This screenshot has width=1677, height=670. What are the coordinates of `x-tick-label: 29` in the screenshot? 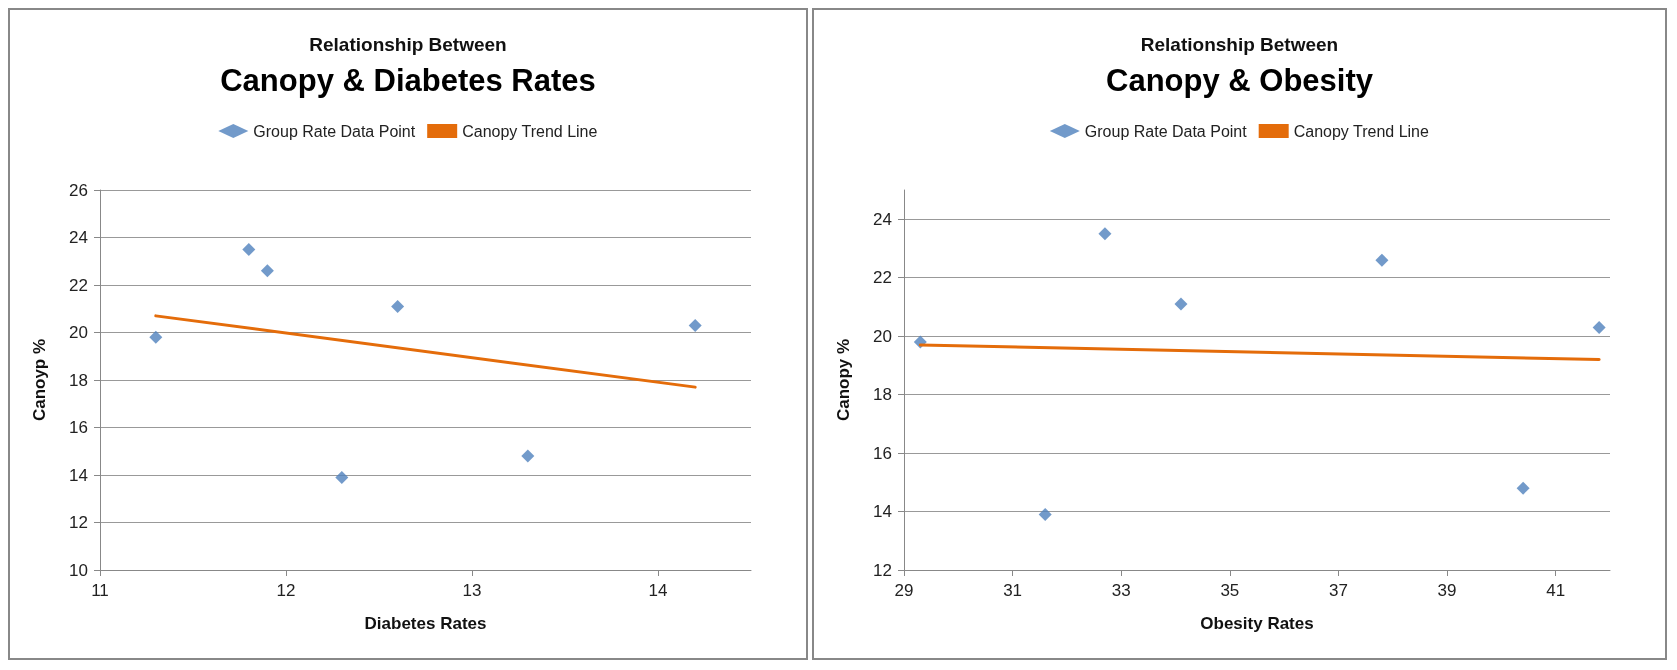 It's located at (904, 590).